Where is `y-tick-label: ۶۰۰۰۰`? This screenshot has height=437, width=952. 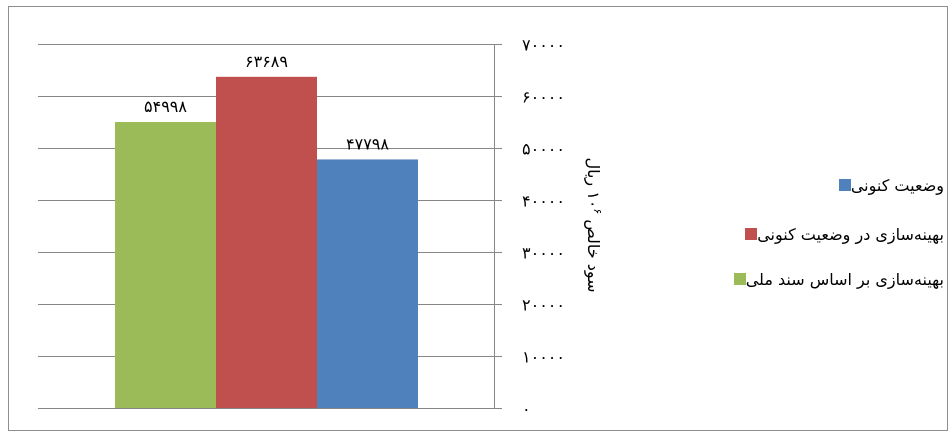
y-tick-label: ۶۰۰۰۰ is located at coordinates (543, 97).